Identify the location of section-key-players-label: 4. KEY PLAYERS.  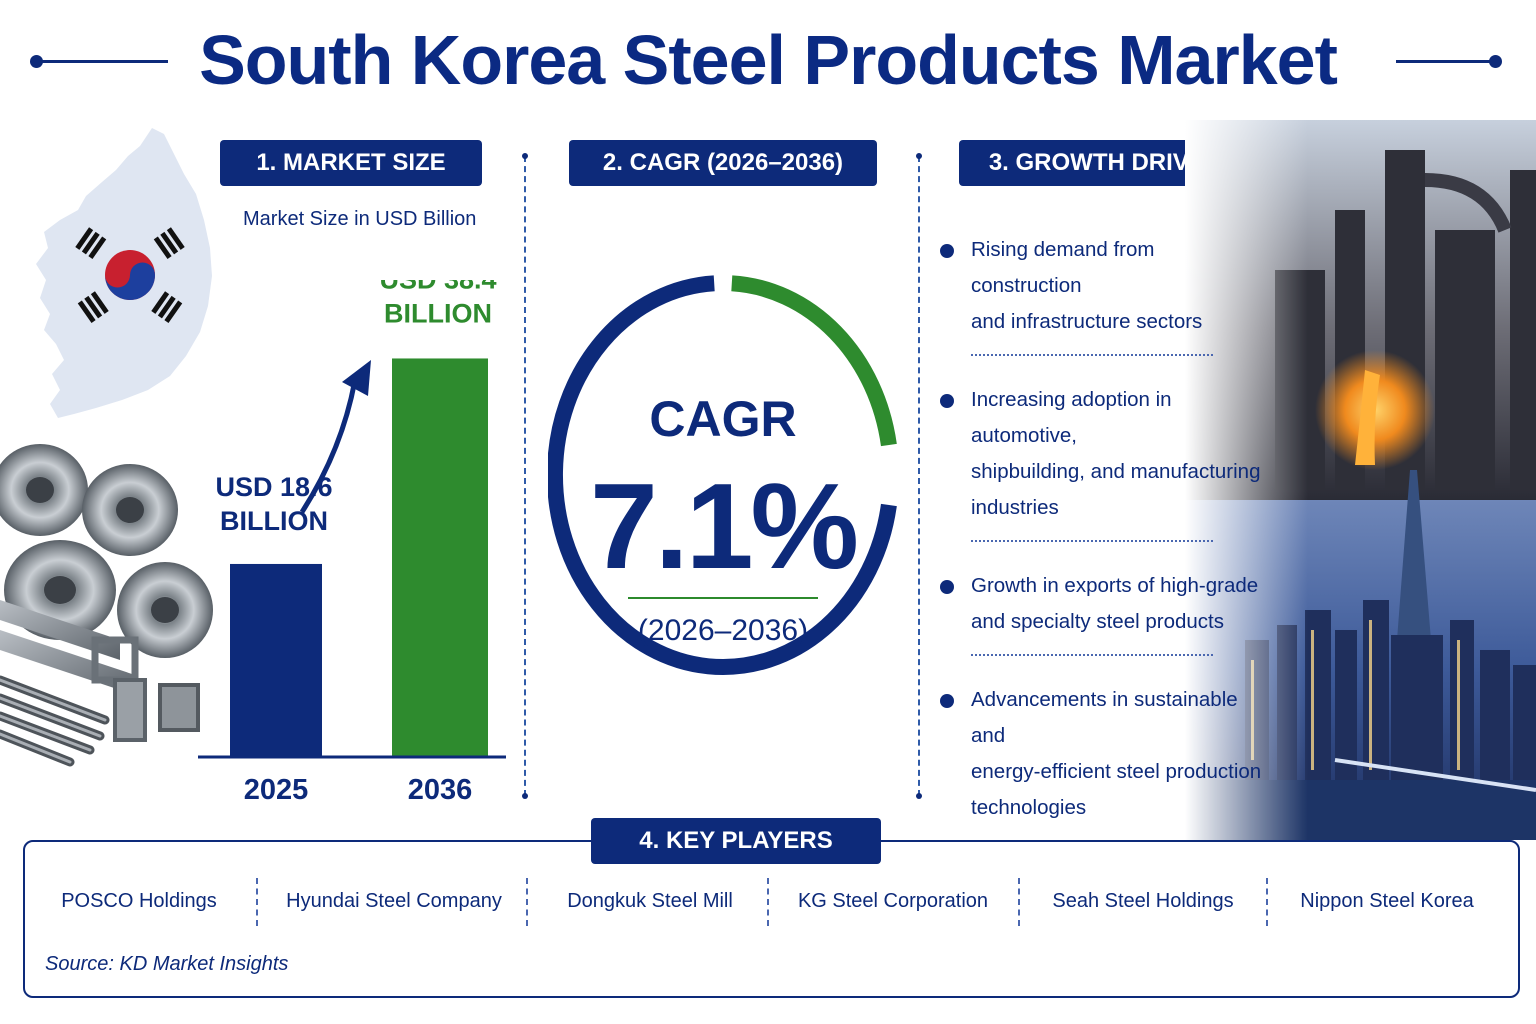
(736, 841).